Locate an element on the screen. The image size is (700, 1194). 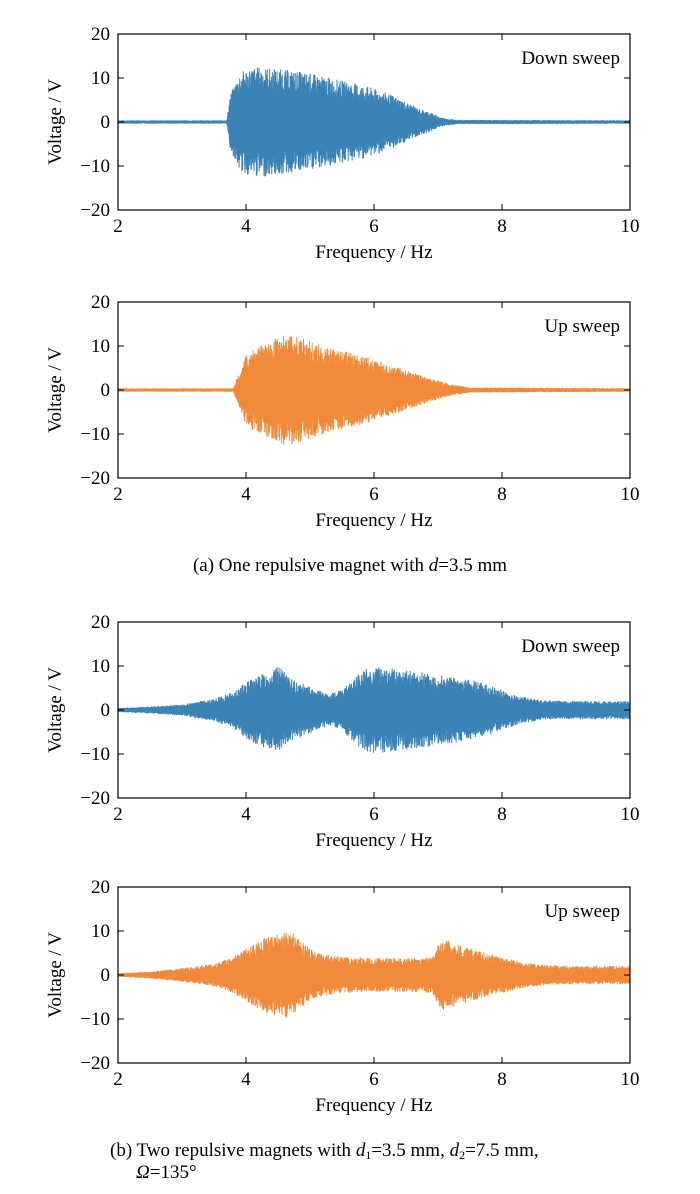
caption-b-var2: d is located at coordinates (454, 1150).